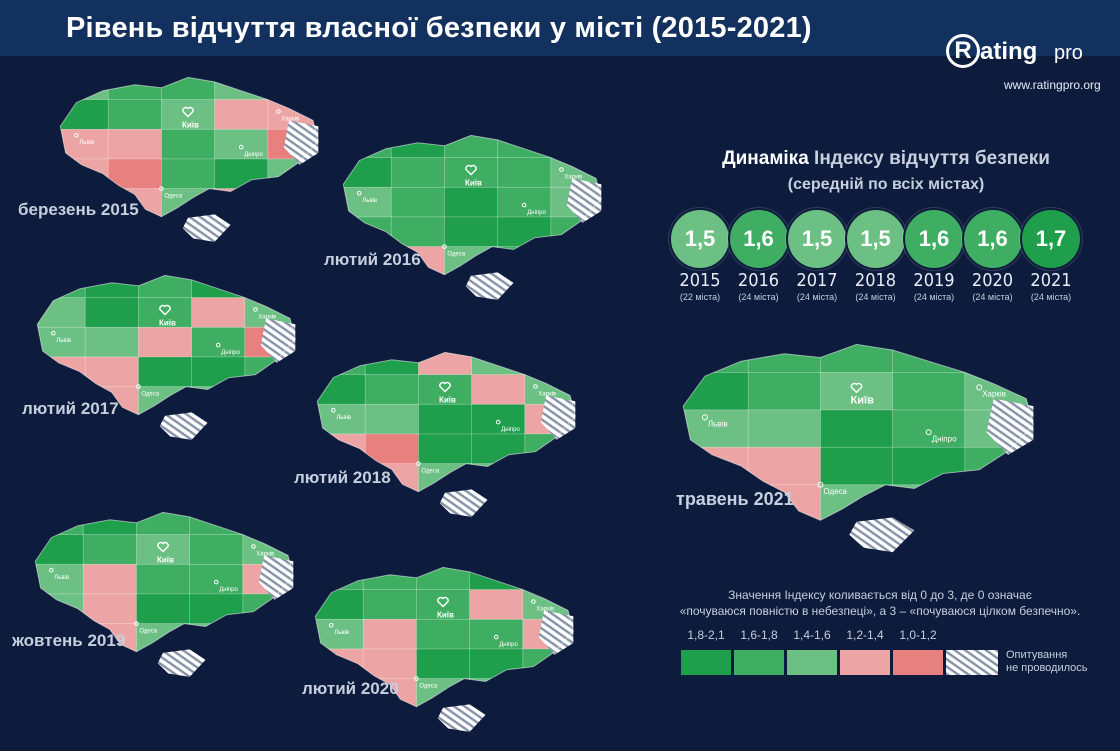 The width and height of the screenshot is (1120, 751). I want to click on ratingpro-logo: R ating pro www.ratingpro.org, so click(1031, 64).